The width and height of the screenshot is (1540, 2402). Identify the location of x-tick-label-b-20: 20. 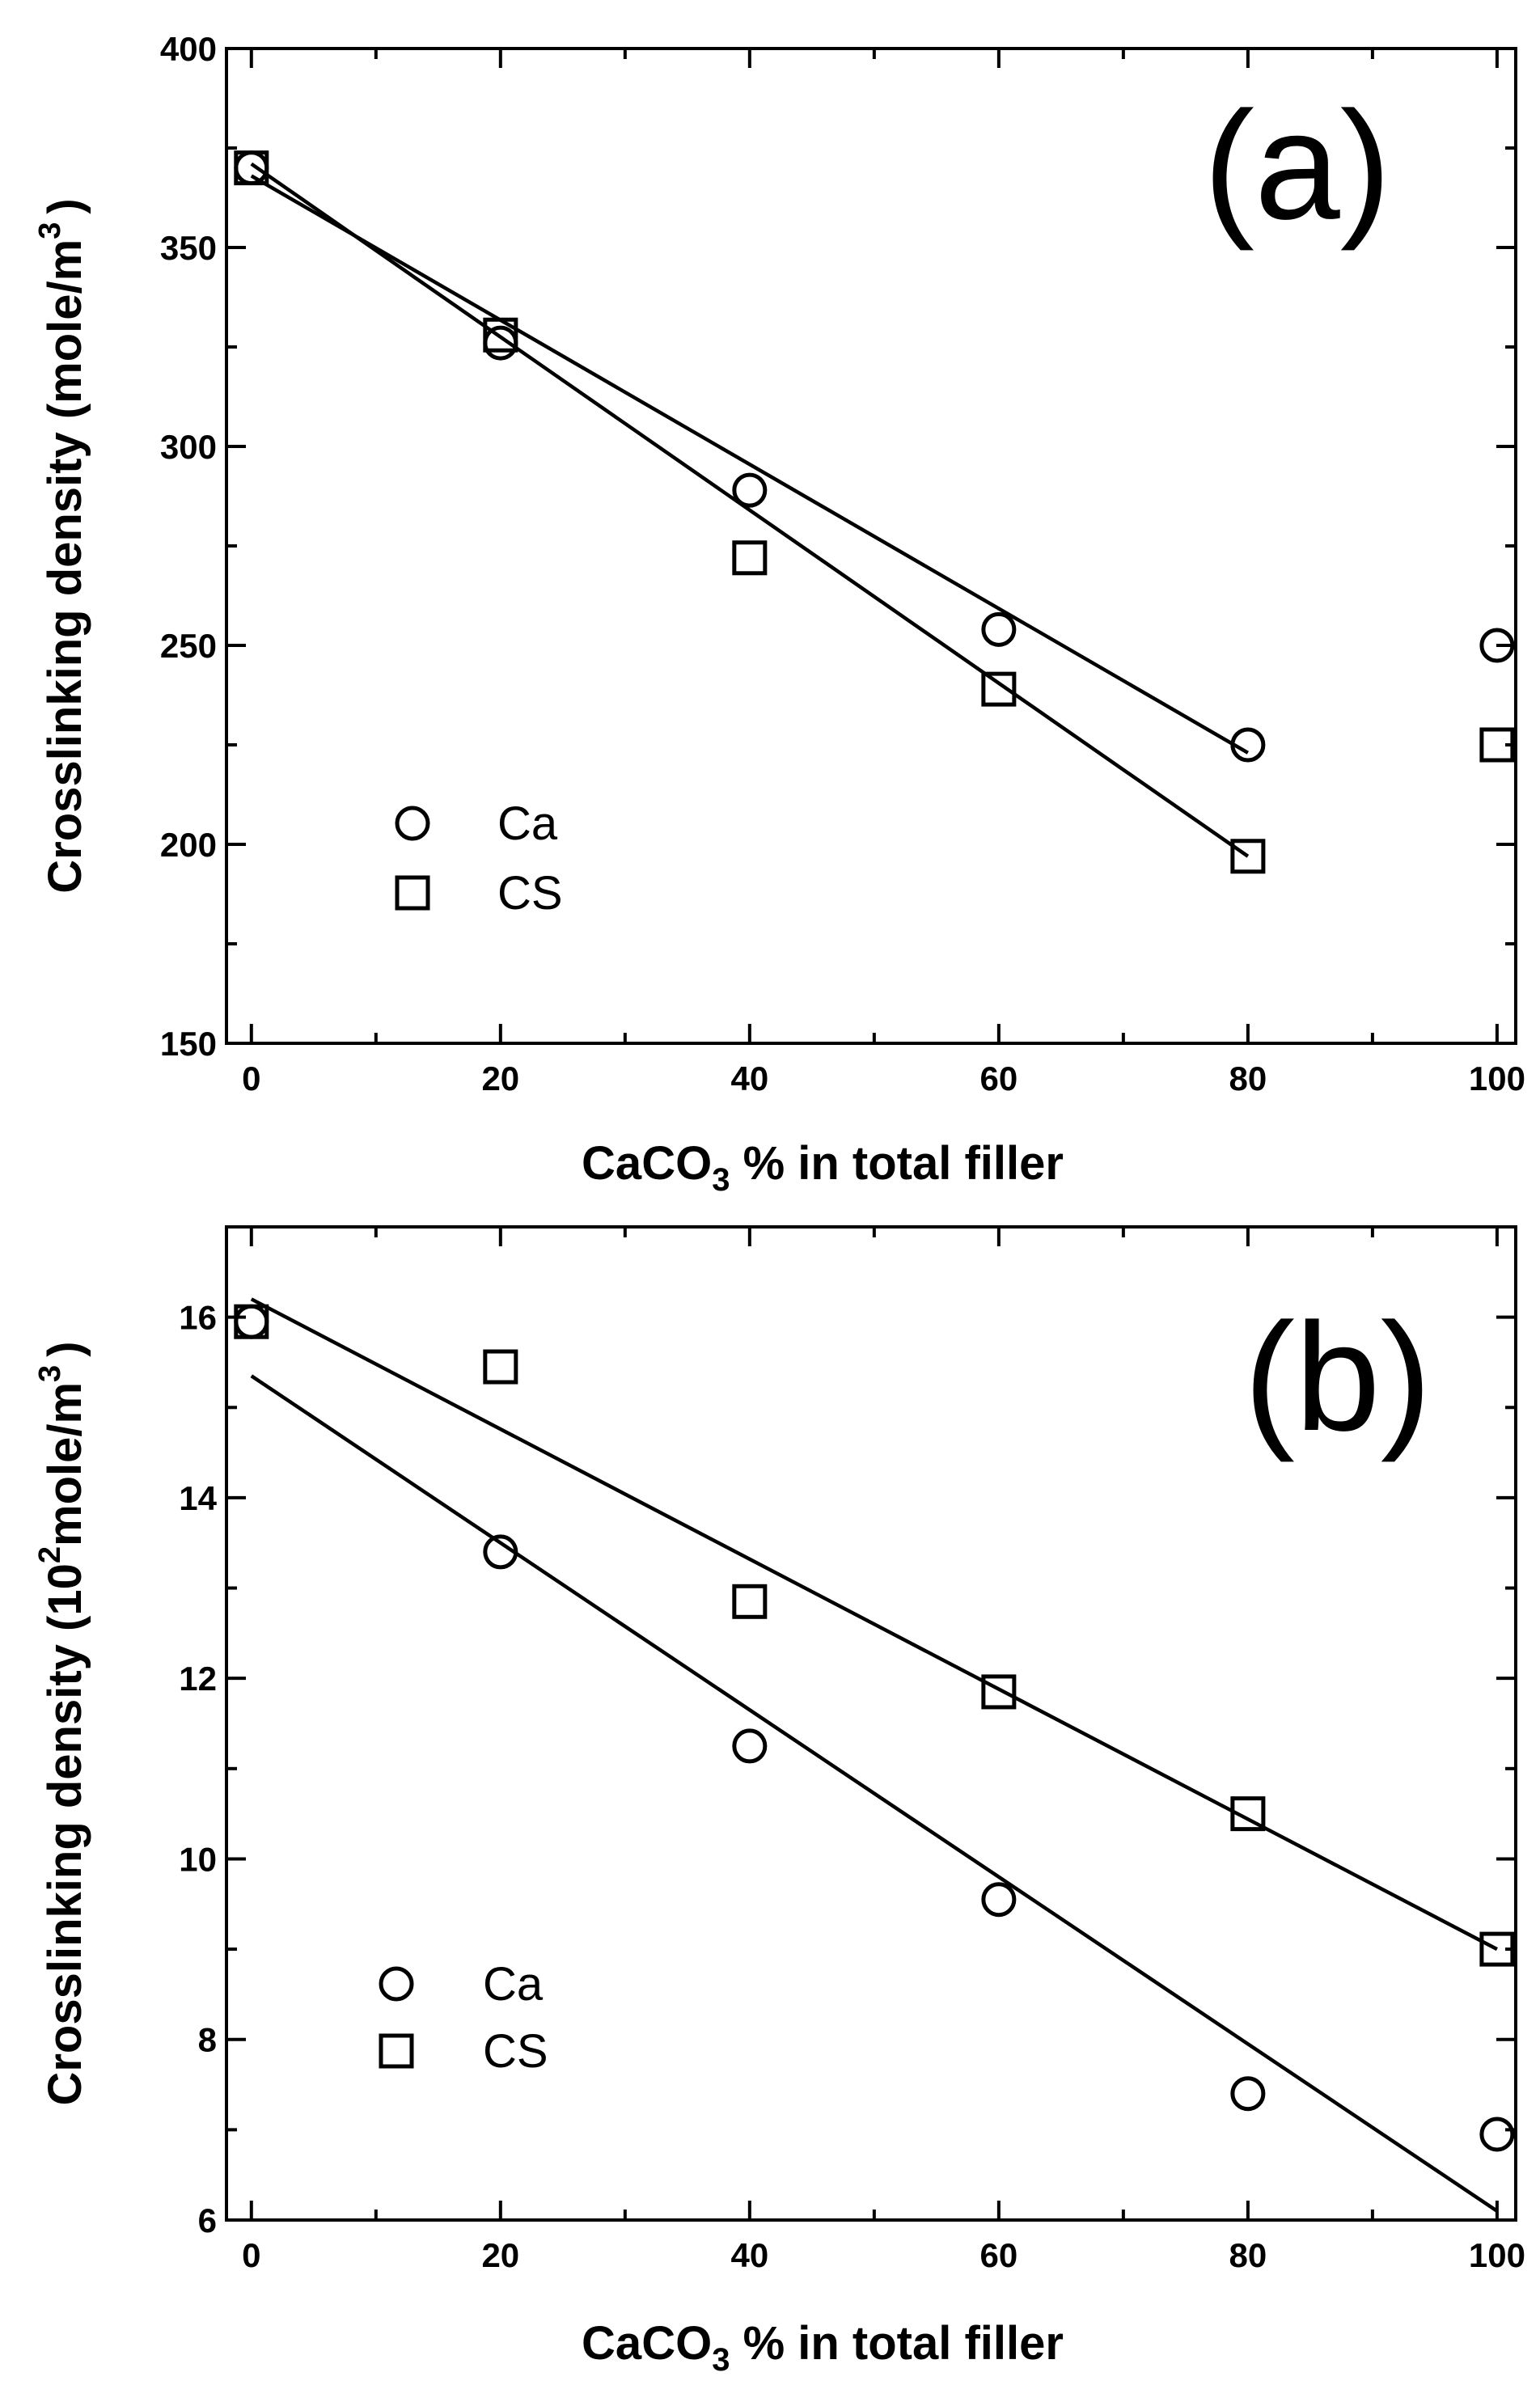
(500, 2255).